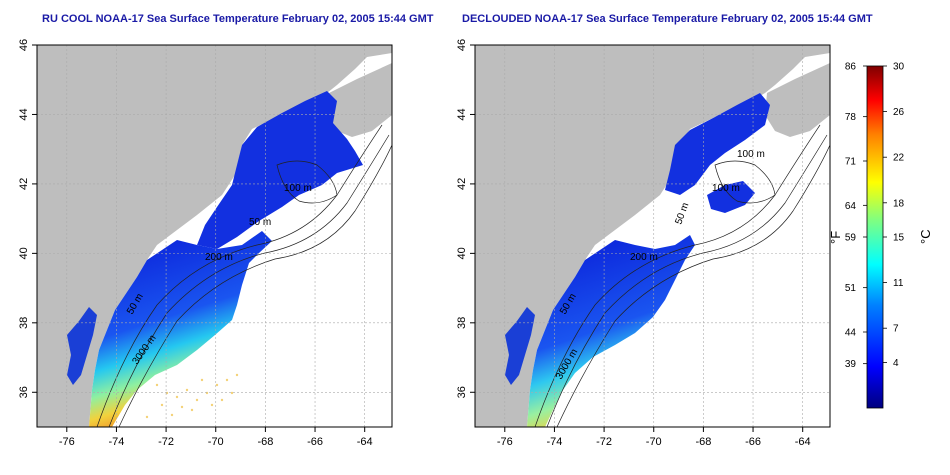 This screenshot has height=475, width=950. I want to click on colorbar-celsius-labels: 30 26 22 18 15 11 7 4, so click(894, 215).